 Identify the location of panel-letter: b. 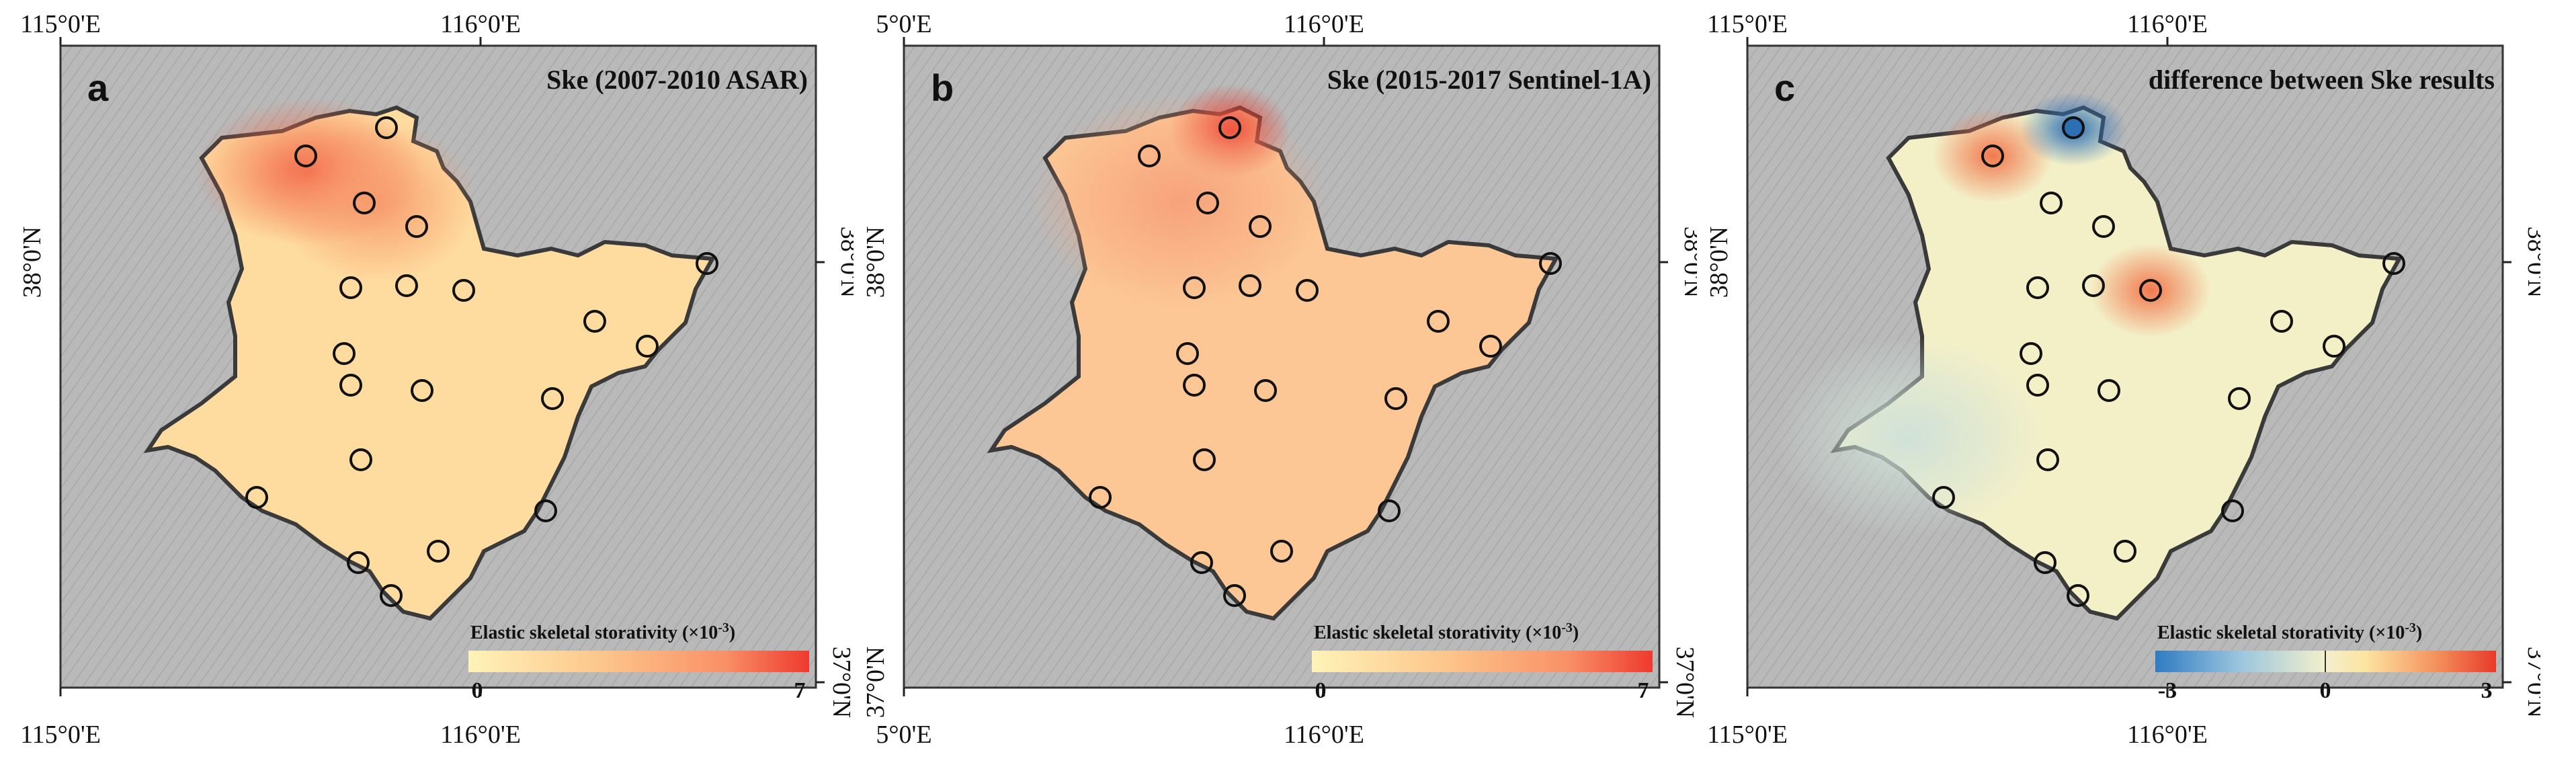
(942, 88).